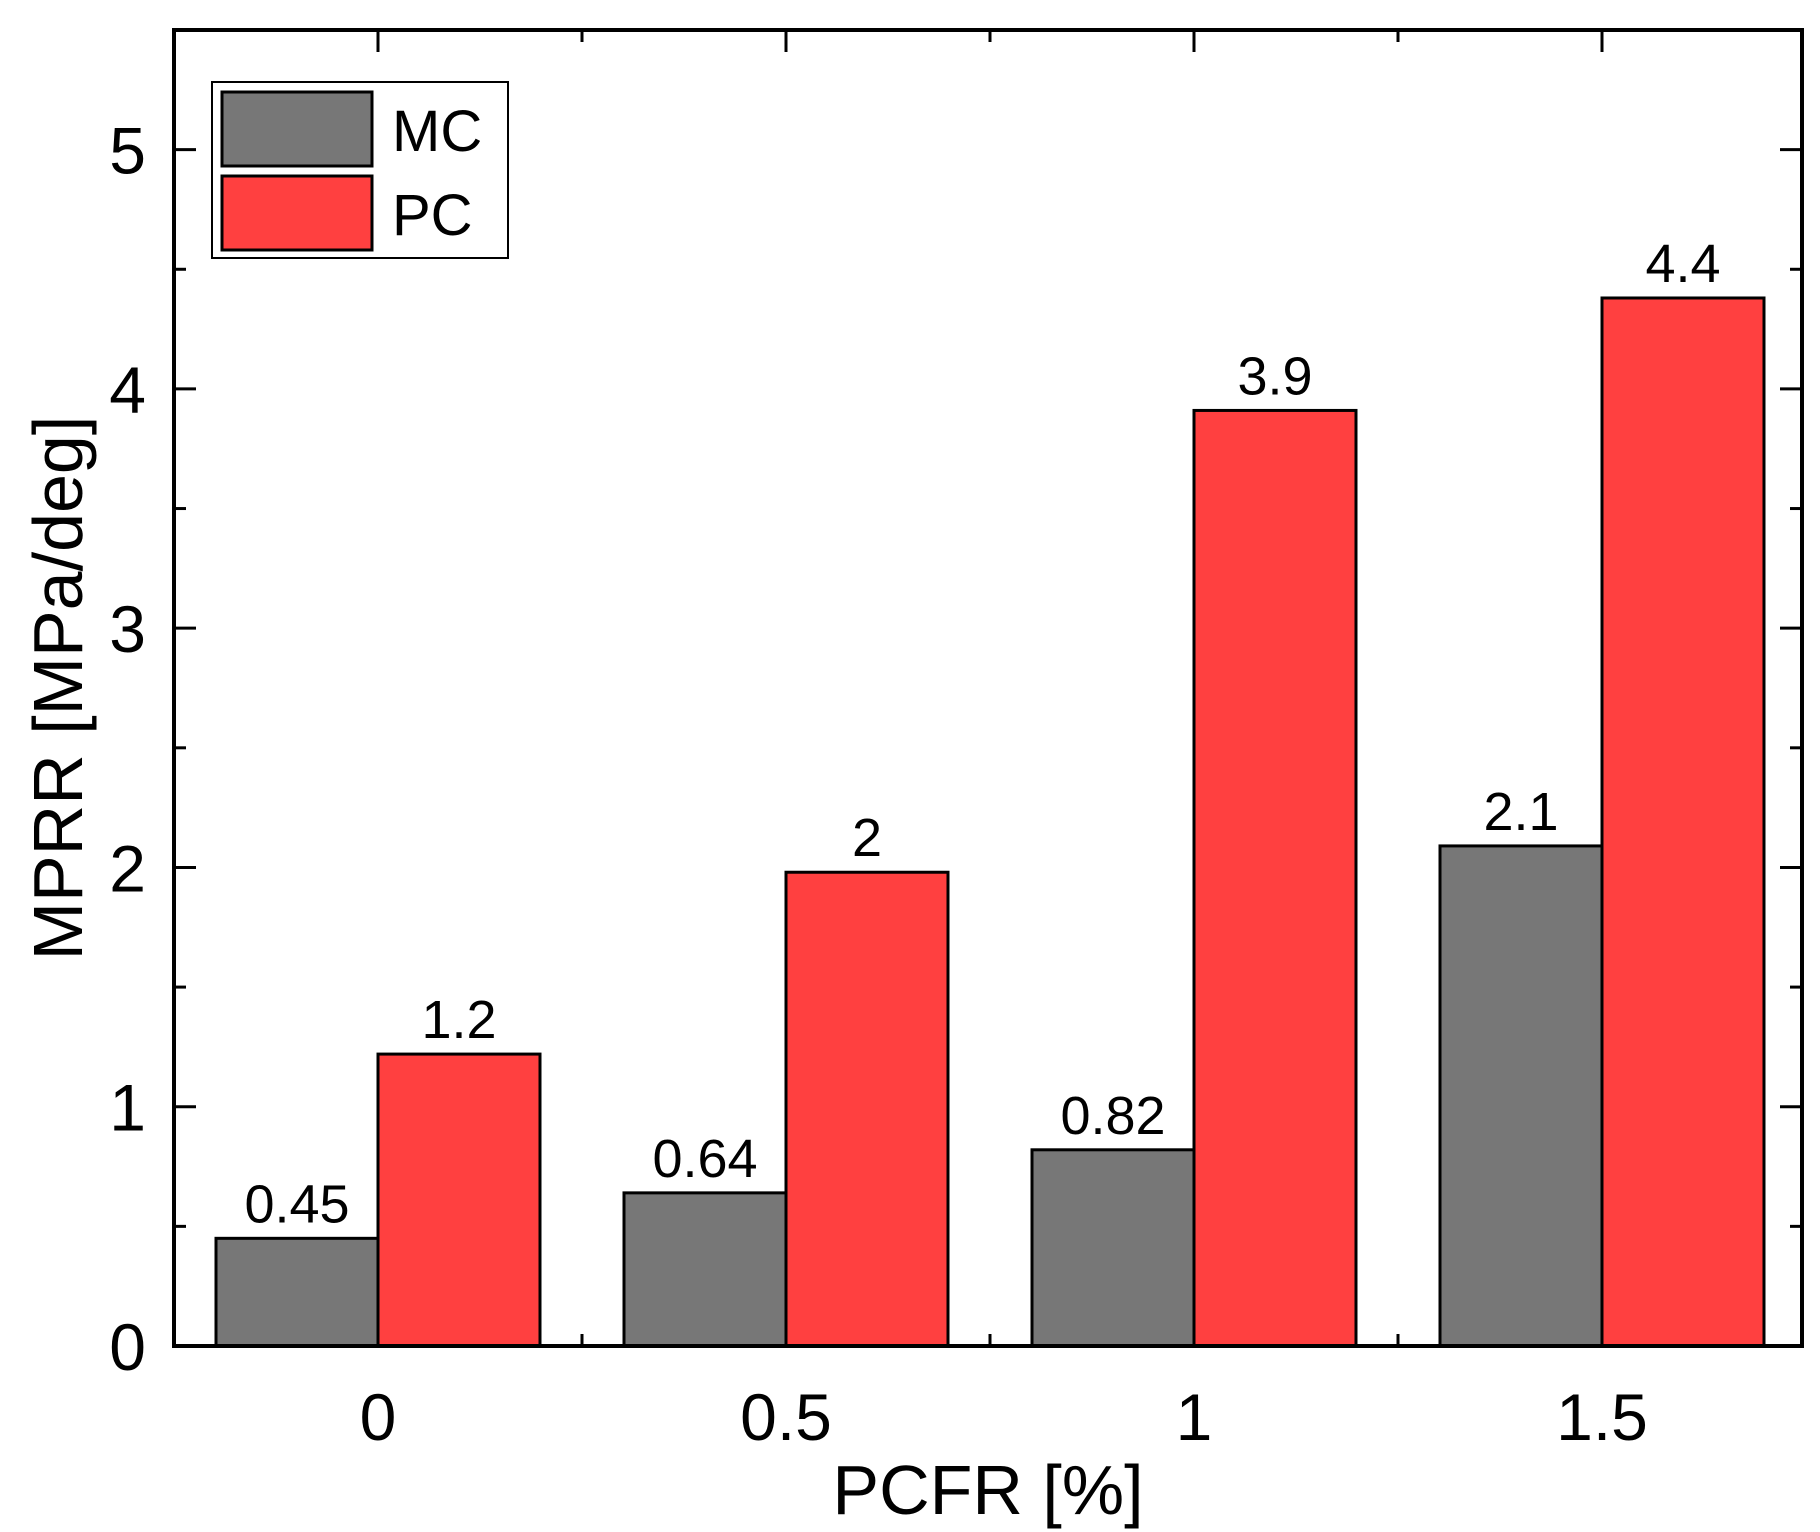  Describe the element at coordinates (296, 1204) in the screenshot. I see `data-label-mc-0: 0.45` at that location.